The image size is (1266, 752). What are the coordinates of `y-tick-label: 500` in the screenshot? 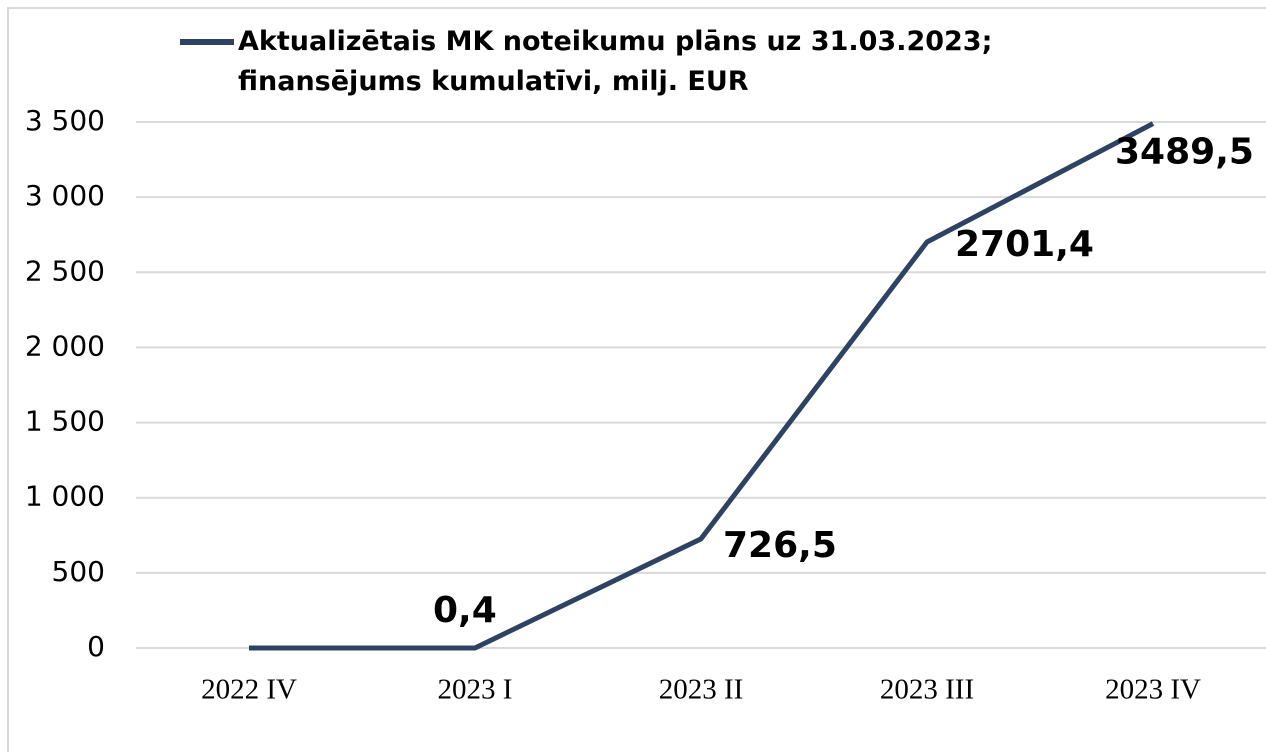 It's located at (78, 571).